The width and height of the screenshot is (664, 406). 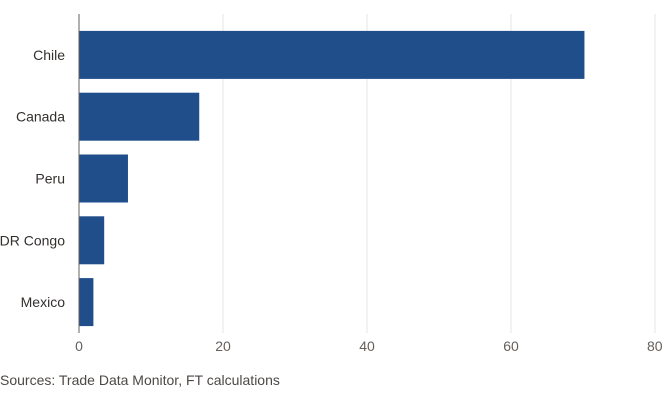 I want to click on category-label-dr-congo: DR Congo, so click(x=32, y=240).